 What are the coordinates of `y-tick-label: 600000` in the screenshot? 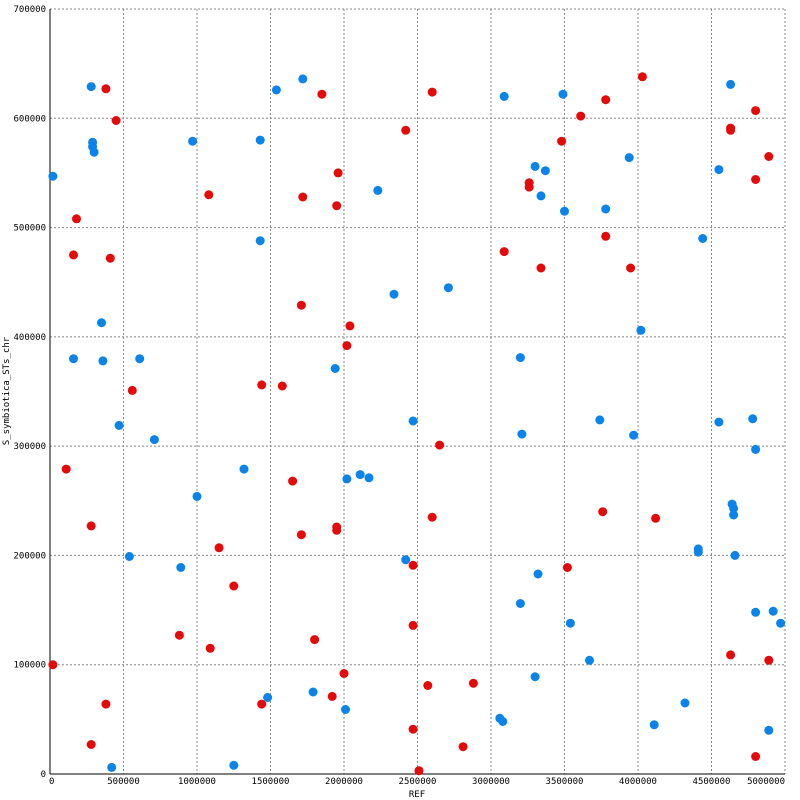 It's located at (29, 119).